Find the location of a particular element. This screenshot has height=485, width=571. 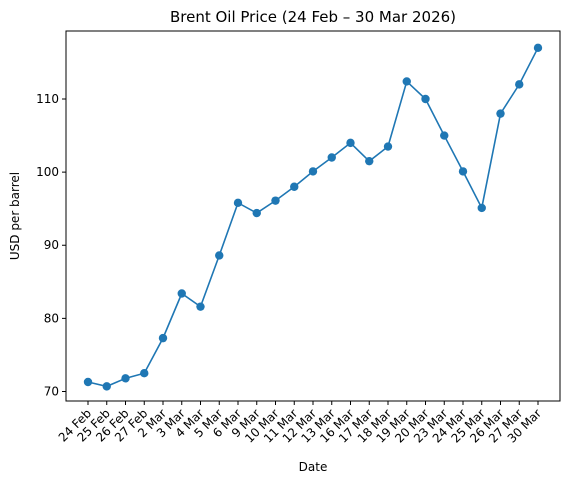

y-tick-label: 90 is located at coordinates (51, 245).